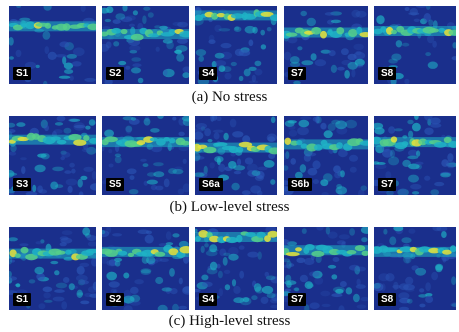  I want to click on spectrogram-panel: S7, so click(326, 45).